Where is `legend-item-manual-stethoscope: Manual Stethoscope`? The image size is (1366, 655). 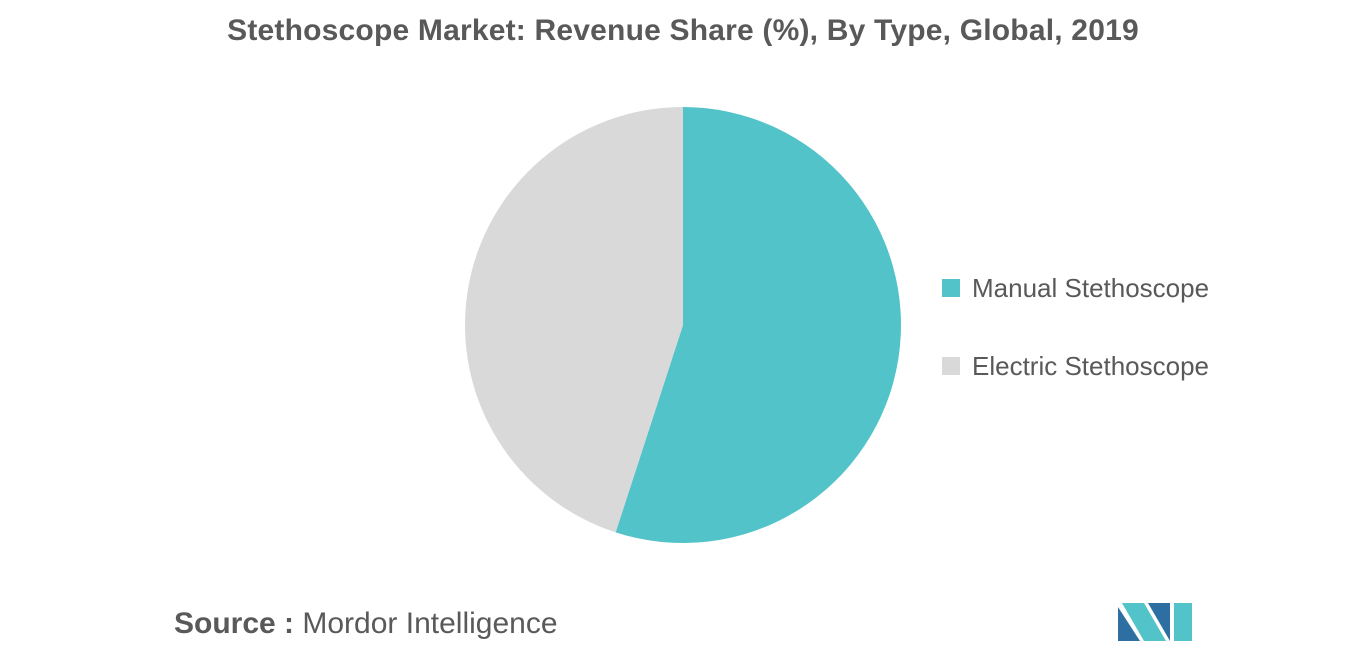
legend-item-manual-stethoscope: Manual Stethoscope is located at coordinates (1075, 288).